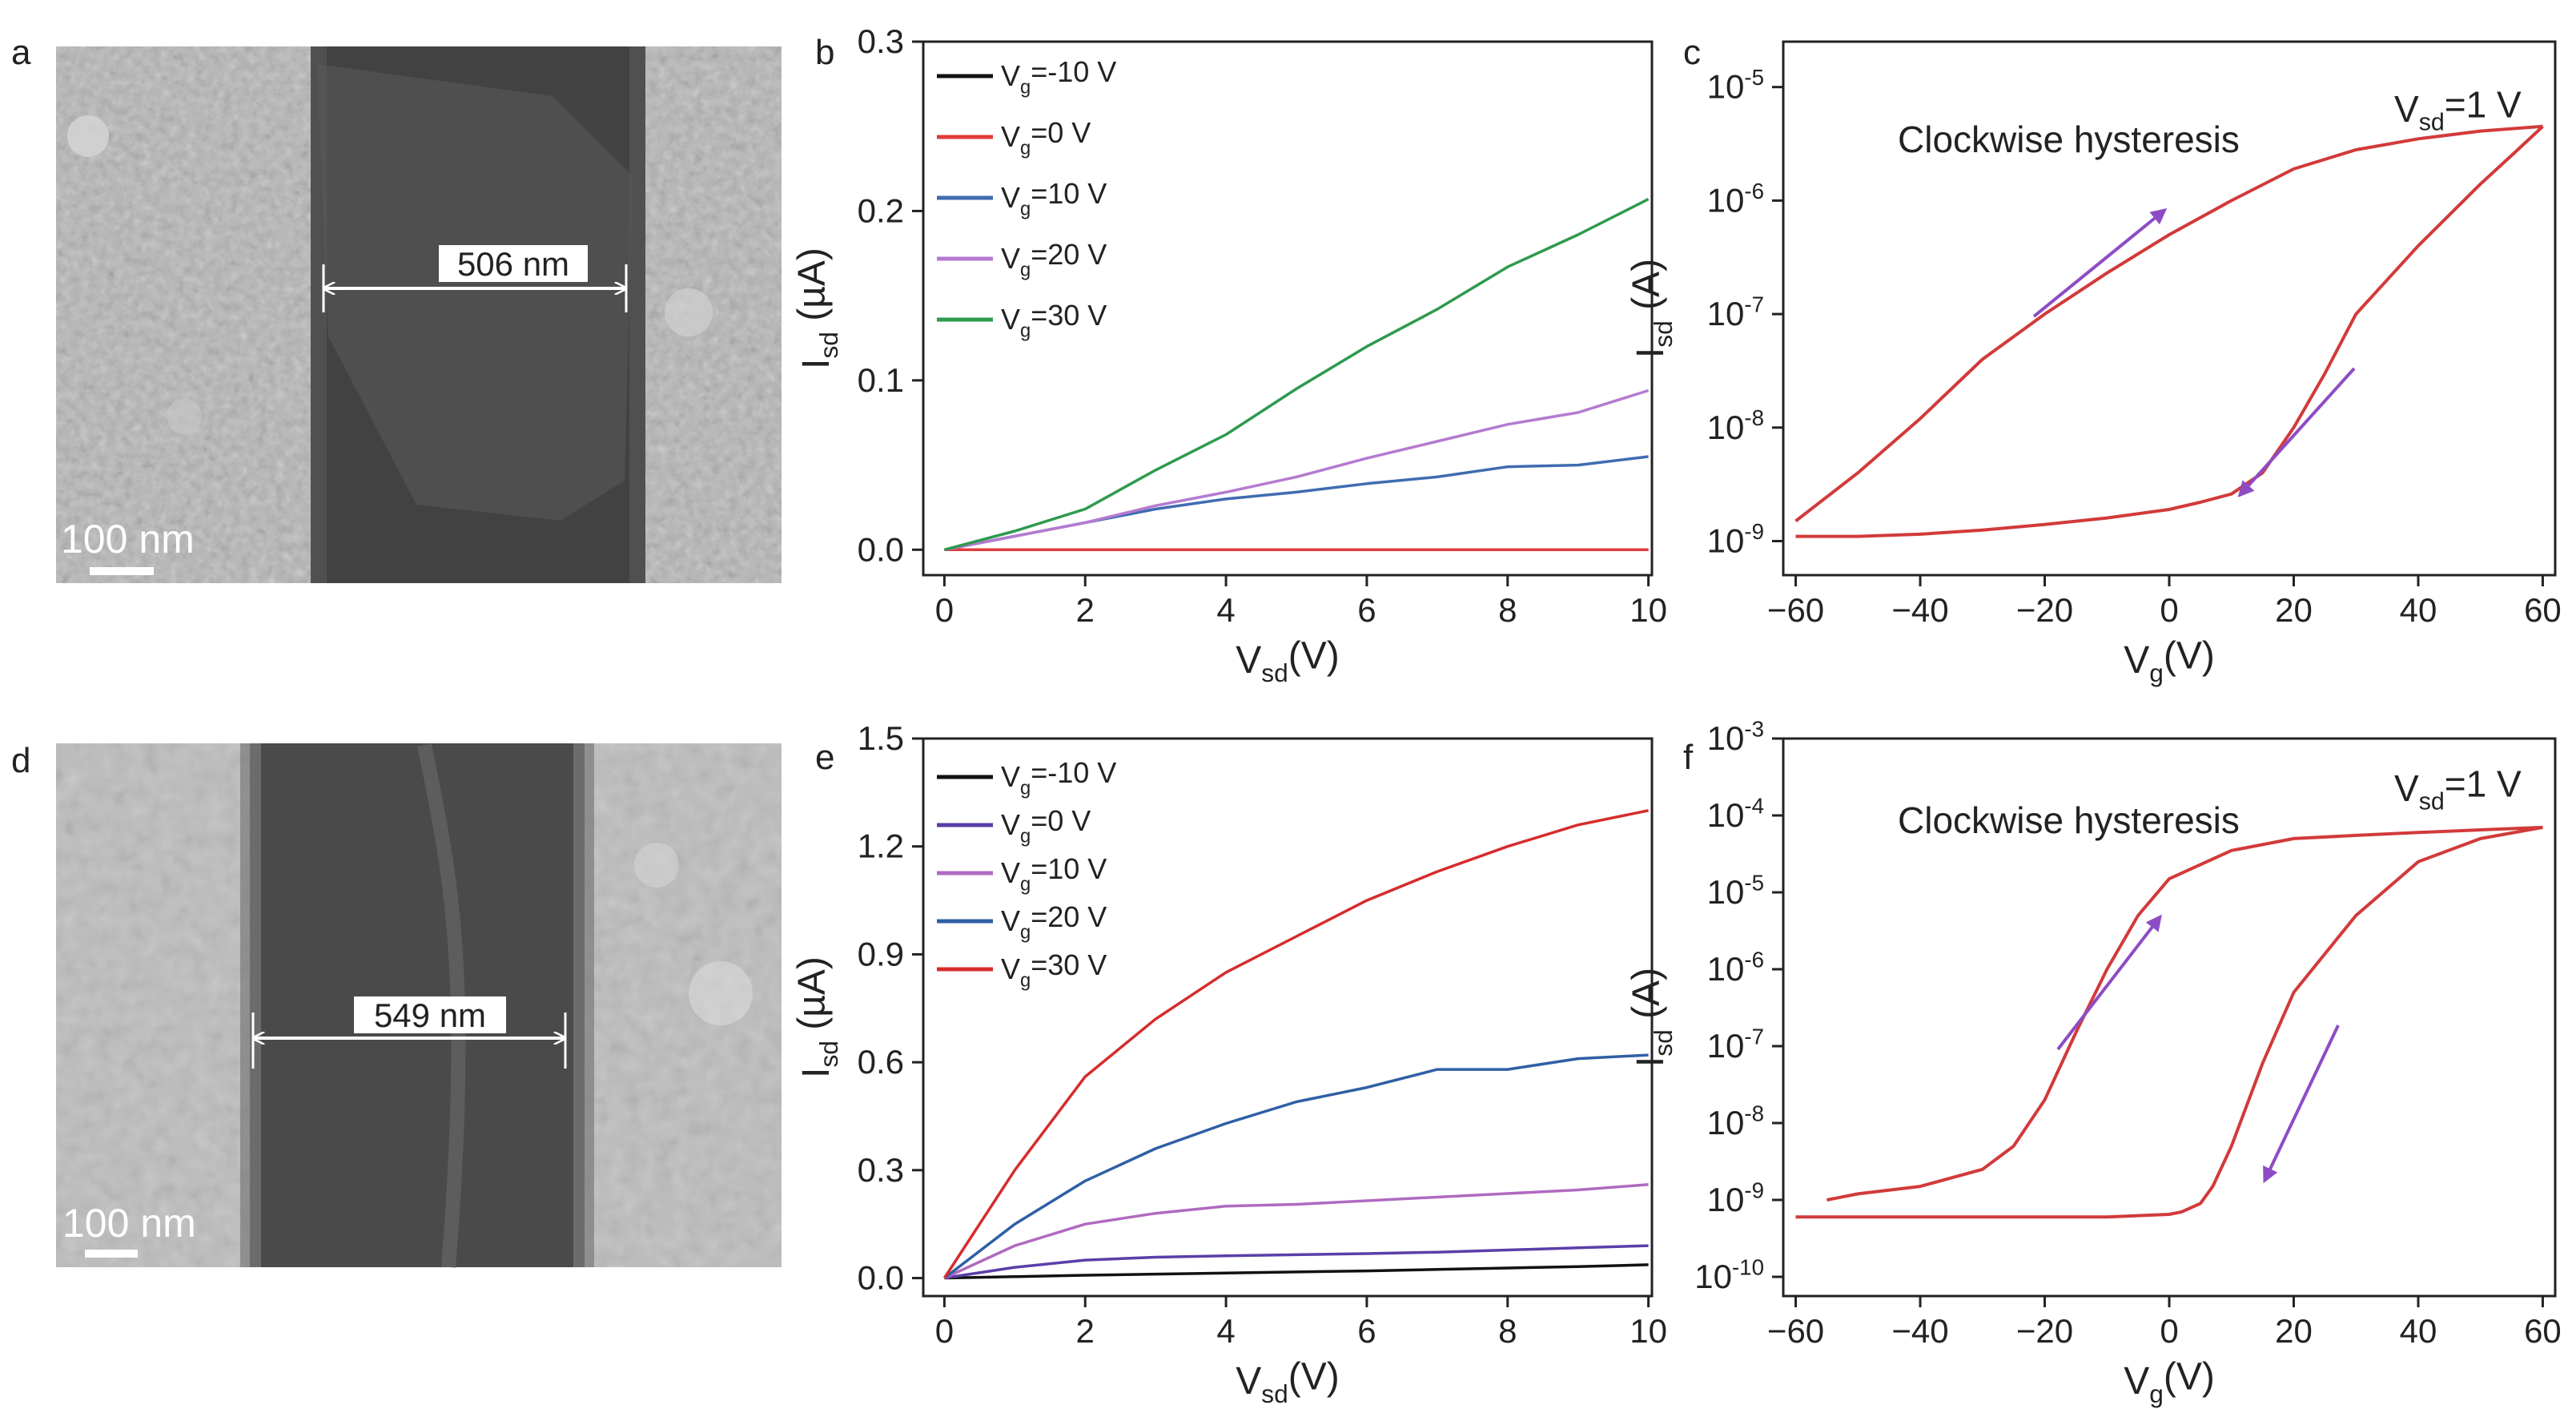 The width and height of the screenshot is (2576, 1409). I want to click on legend-label: Vg=10 V, so click(1054, 873).